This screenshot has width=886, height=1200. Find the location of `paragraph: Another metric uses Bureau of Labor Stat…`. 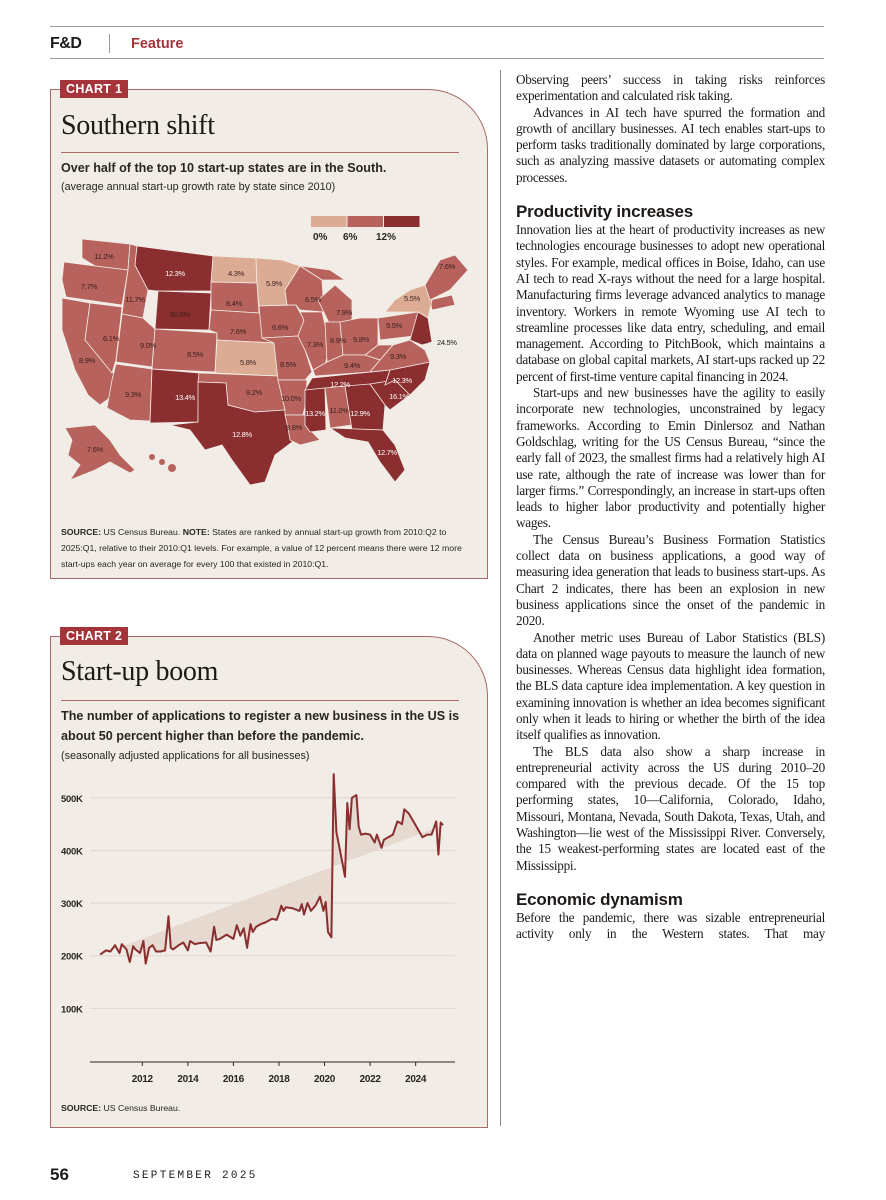

paragraph: Another metric uses Bureau of Labor Stat… is located at coordinates (670, 686).